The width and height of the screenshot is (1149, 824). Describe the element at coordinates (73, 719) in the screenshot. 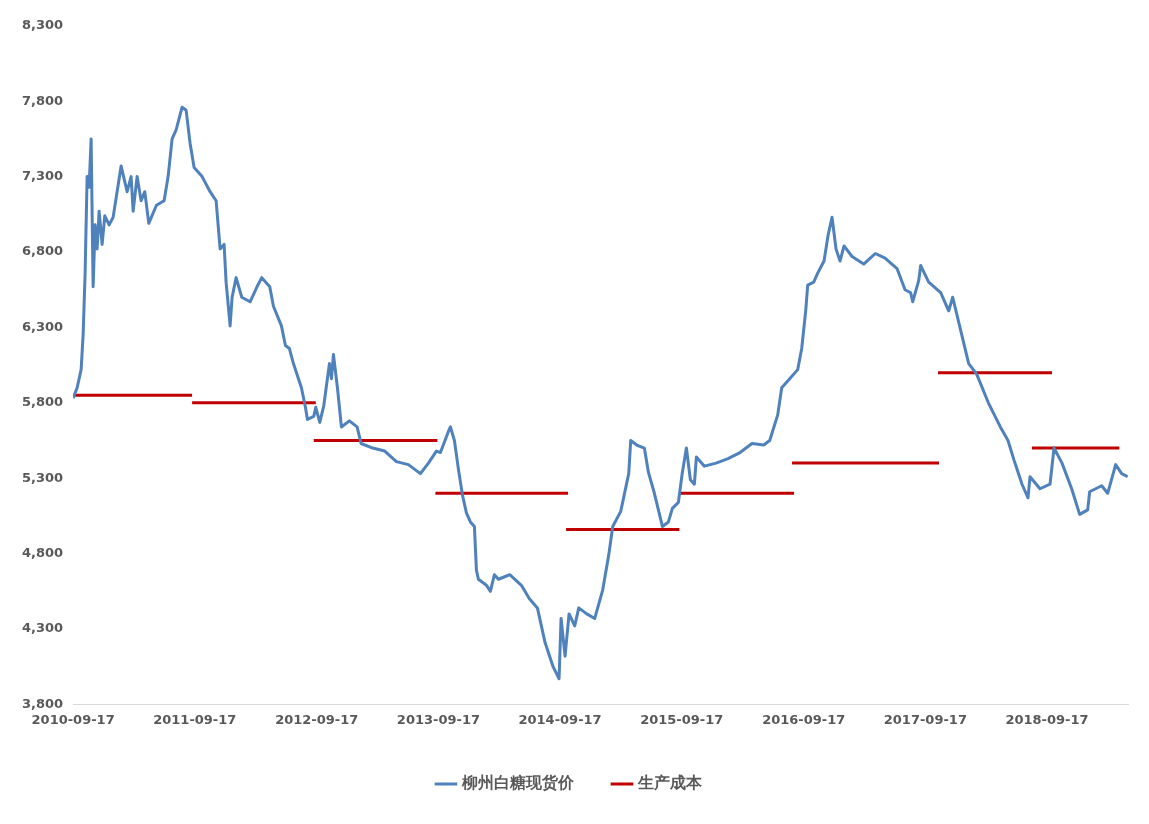

I see `x-tick-label: 2010-09-17` at that location.